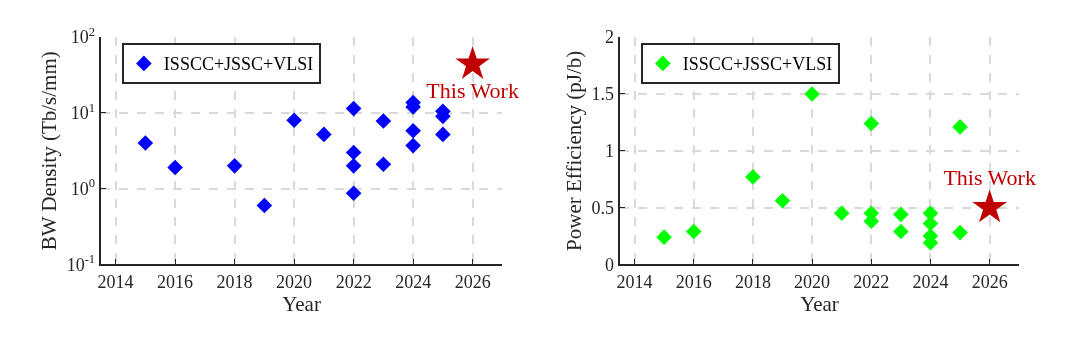  What do you see at coordinates (83, 36) in the screenshot?
I see `y-tick-label: 10$^{2}$` at bounding box center [83, 36].